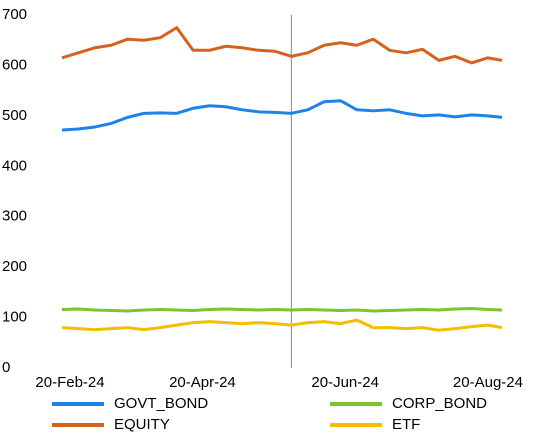 The height and width of the screenshot is (441, 534). I want to click on x-tick-label: 20-Aug-24, so click(488, 382).